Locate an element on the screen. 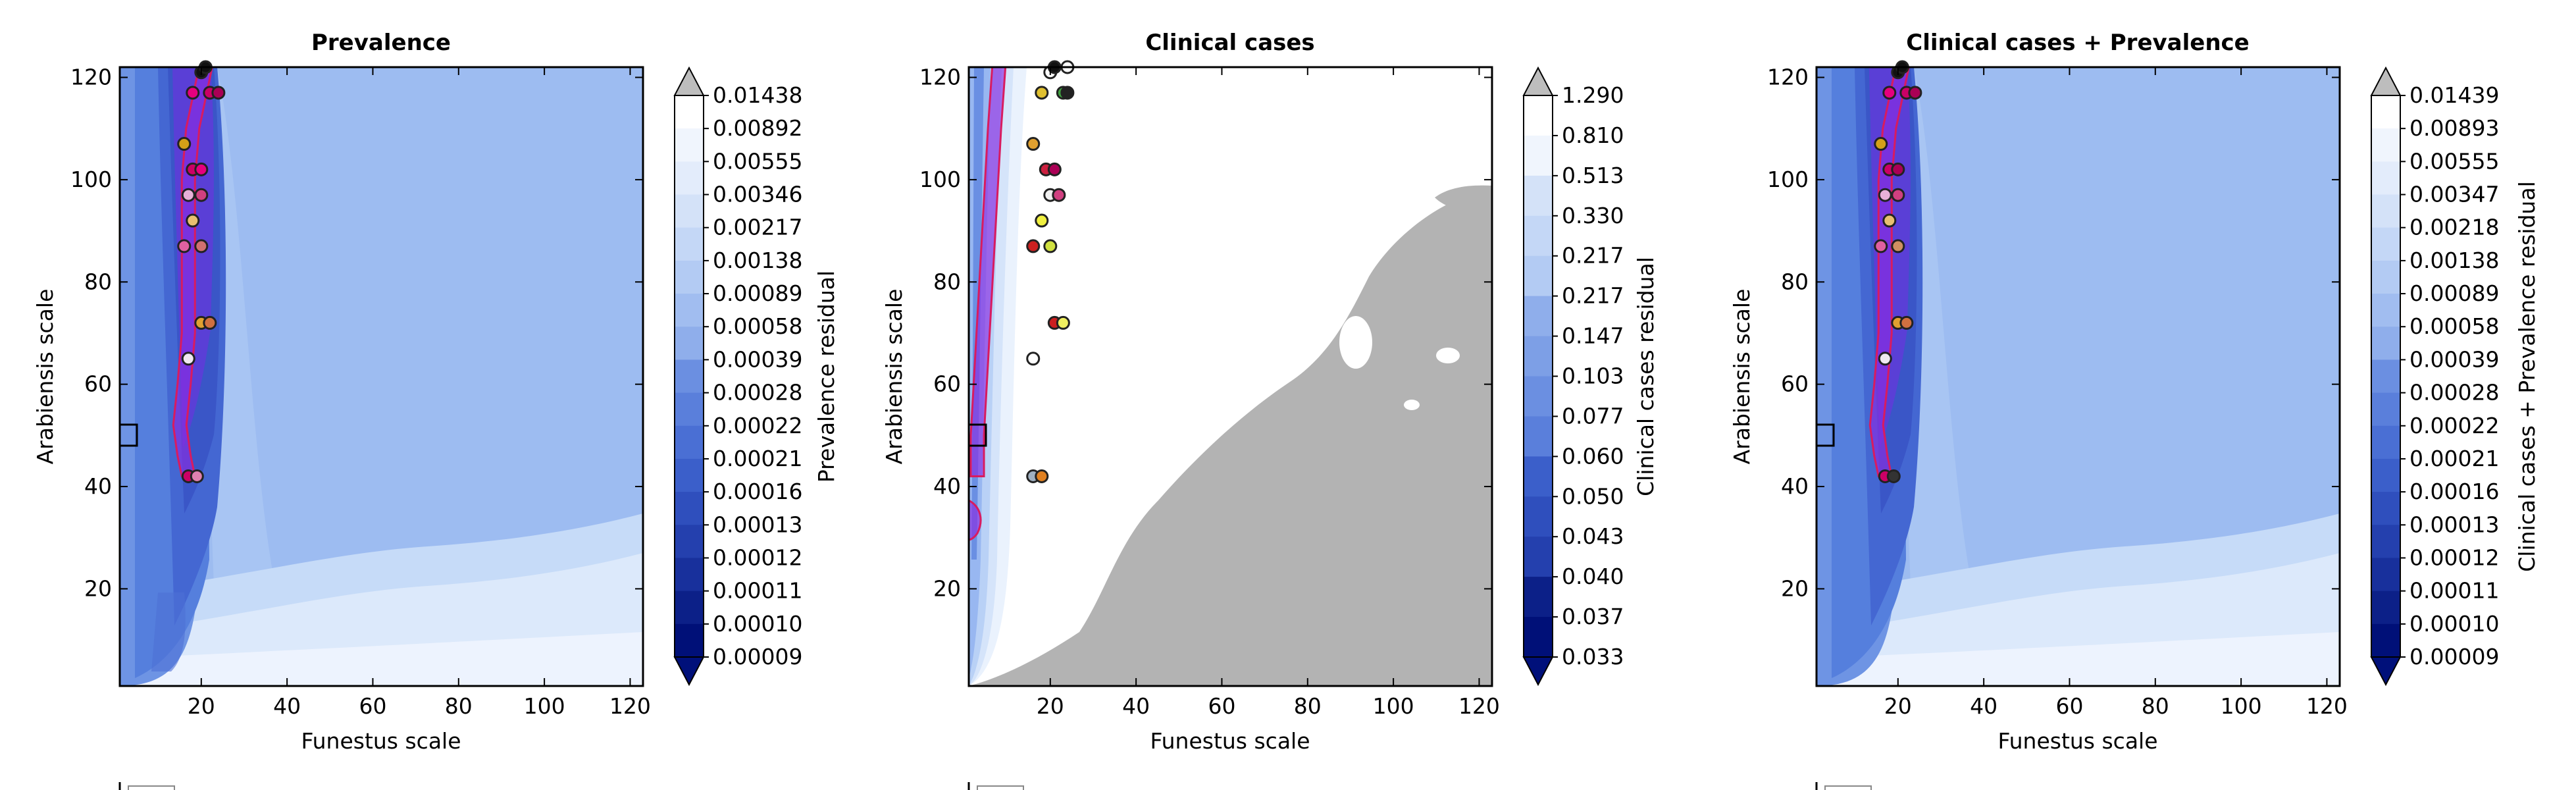 This screenshot has height=790, width=2576. y-axis-label: Arabiensis scale is located at coordinates (1742, 377).